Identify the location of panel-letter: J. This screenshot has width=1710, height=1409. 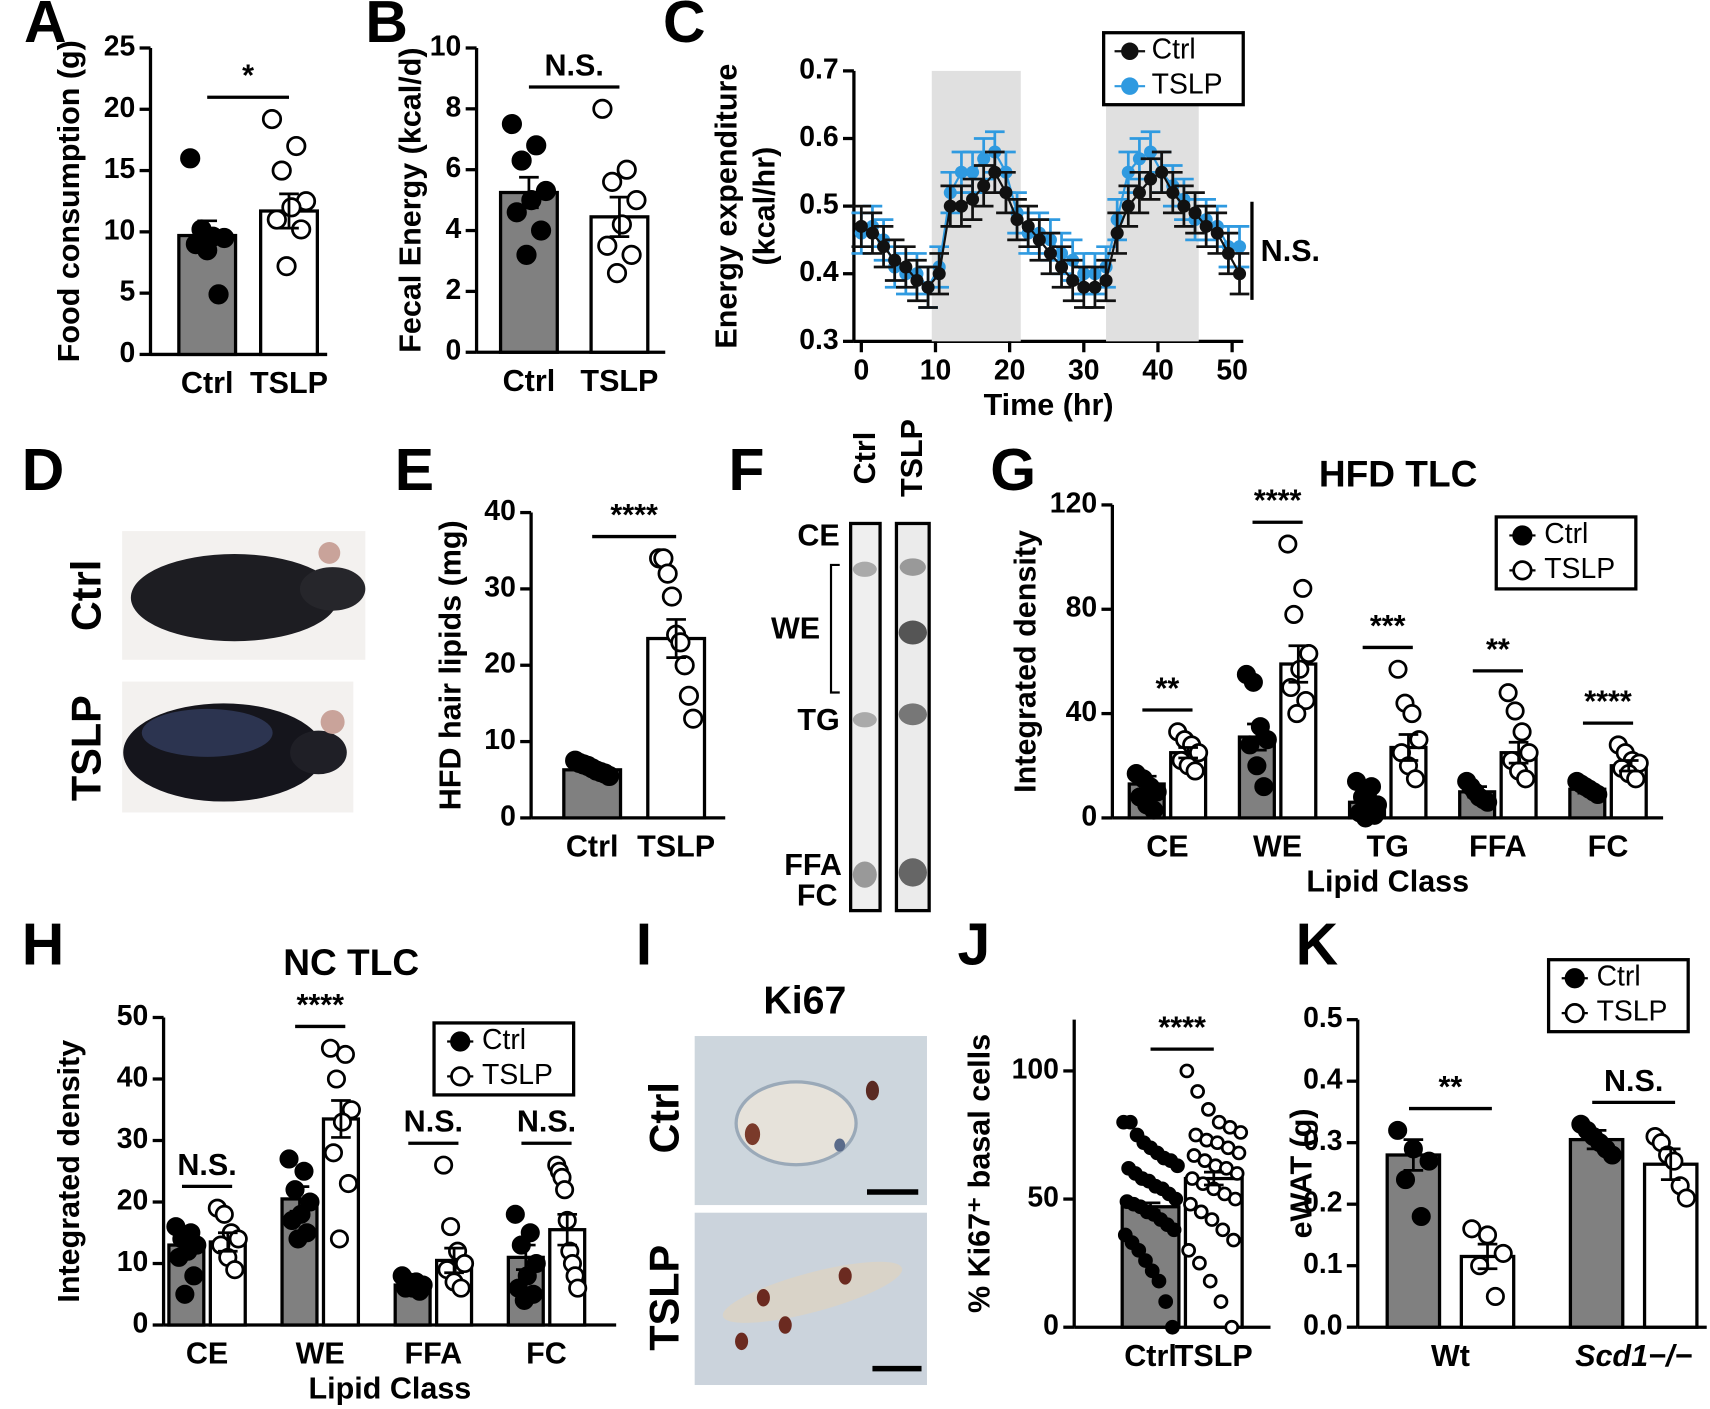
(974, 944).